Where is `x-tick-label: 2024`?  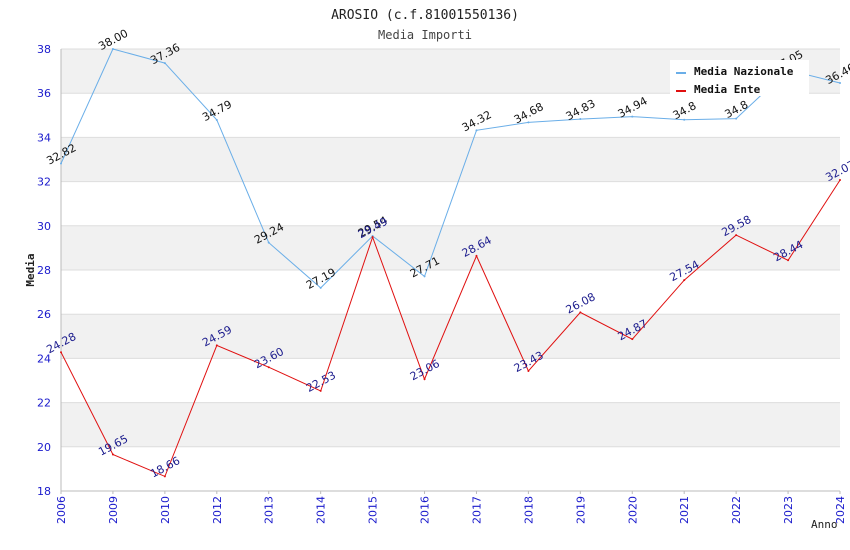 x-tick-label: 2024 is located at coordinates (840, 510).